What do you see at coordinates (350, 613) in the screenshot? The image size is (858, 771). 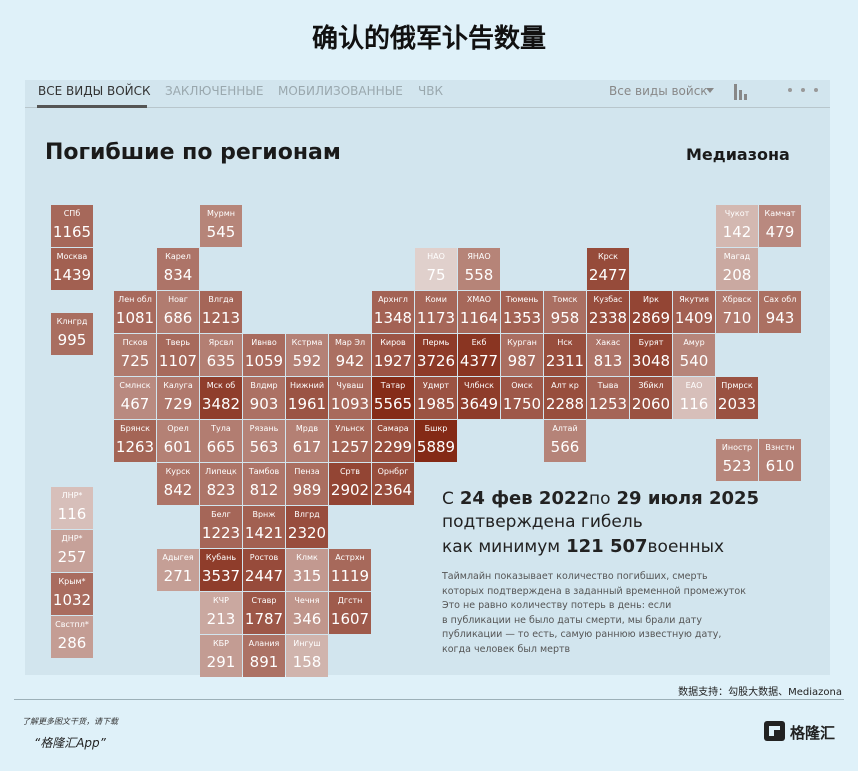 I see `region-tile: Дгстн 1607` at bounding box center [350, 613].